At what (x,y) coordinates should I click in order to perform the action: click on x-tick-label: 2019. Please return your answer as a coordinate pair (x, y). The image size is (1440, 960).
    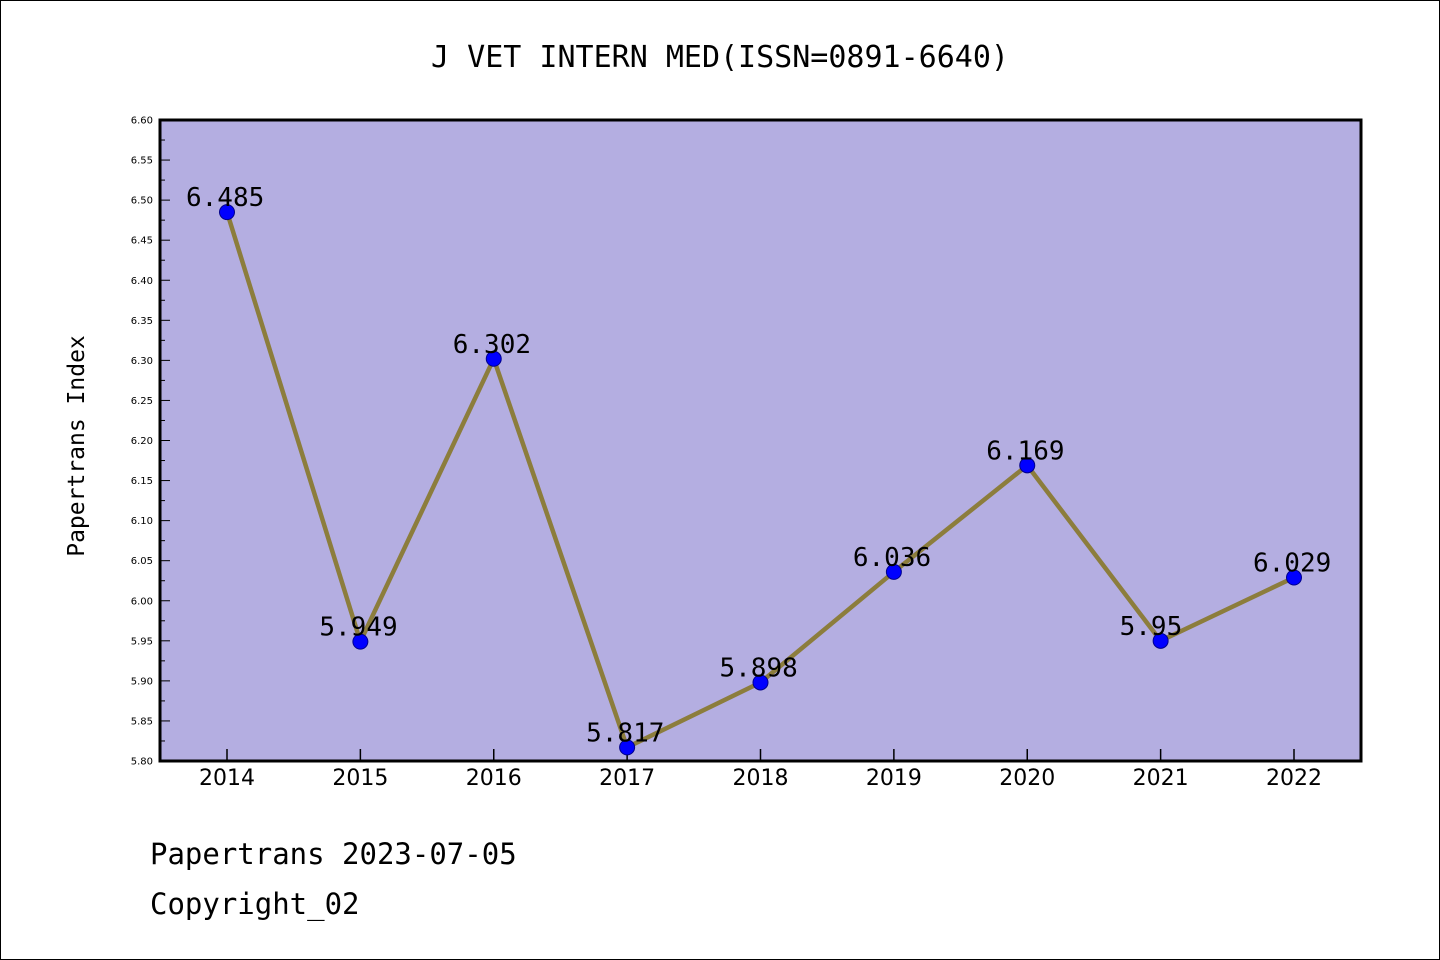
    Looking at the image, I should click on (894, 778).